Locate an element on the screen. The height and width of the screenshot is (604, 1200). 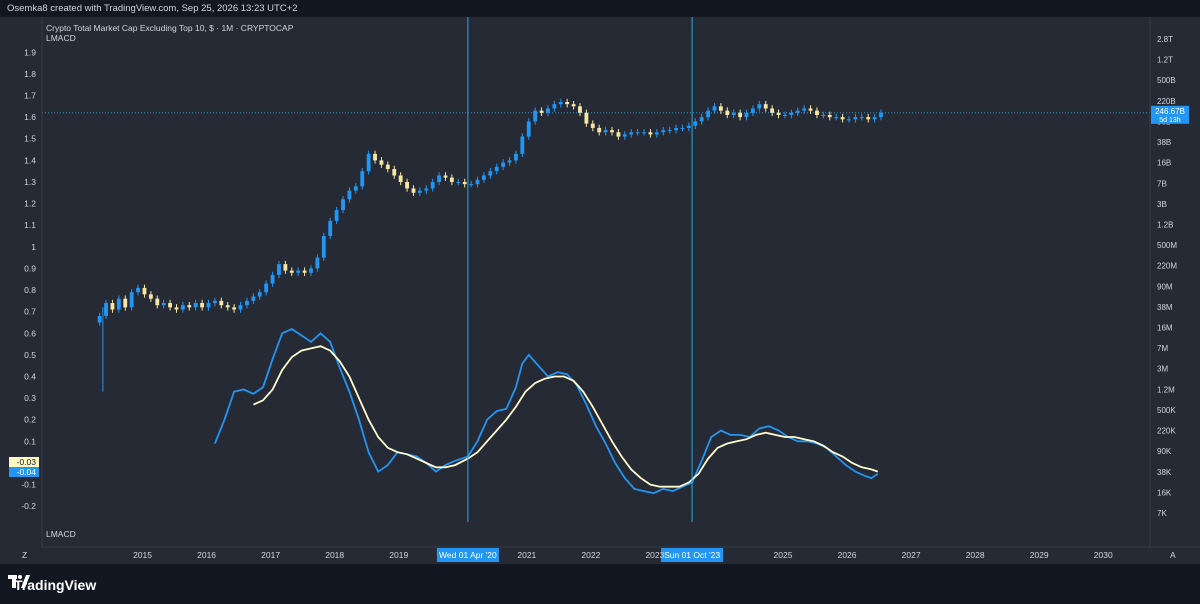
left-tick-label: 0.4 is located at coordinates (30, 377).